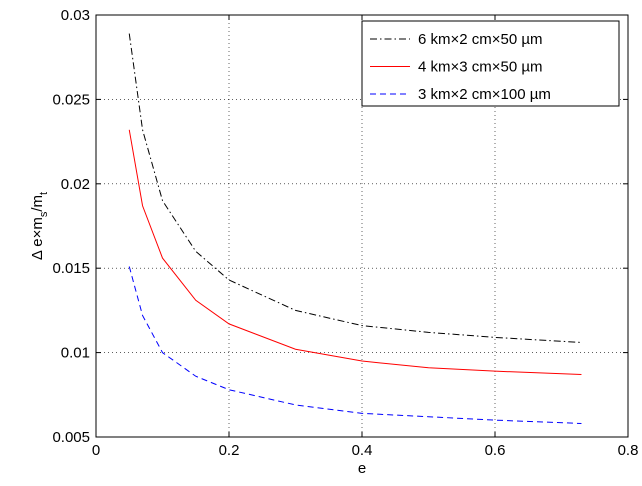  Describe the element at coordinates (71, 99) in the screenshot. I see `y-tick-label: 0.025` at that location.